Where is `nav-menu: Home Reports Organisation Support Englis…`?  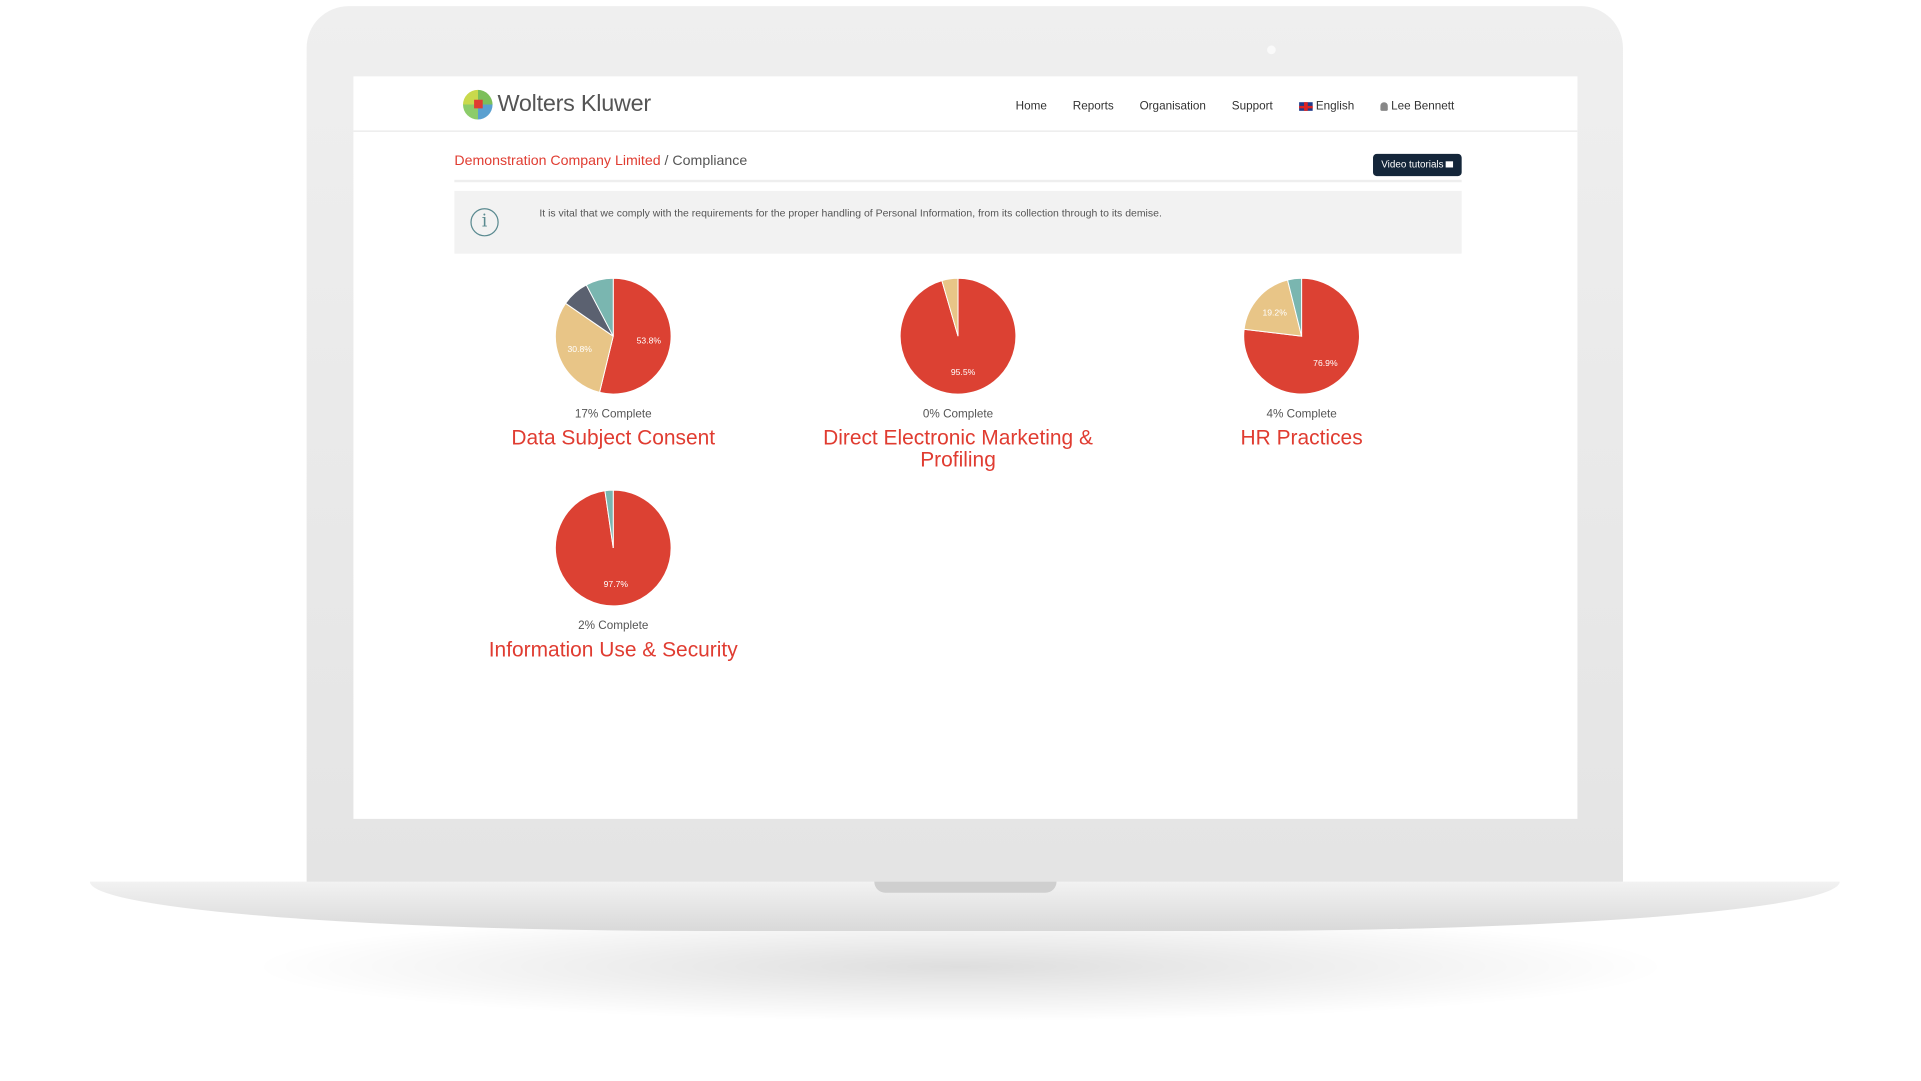
nav-menu: Home Reports Organisation Support Englis… is located at coordinates (1235, 107).